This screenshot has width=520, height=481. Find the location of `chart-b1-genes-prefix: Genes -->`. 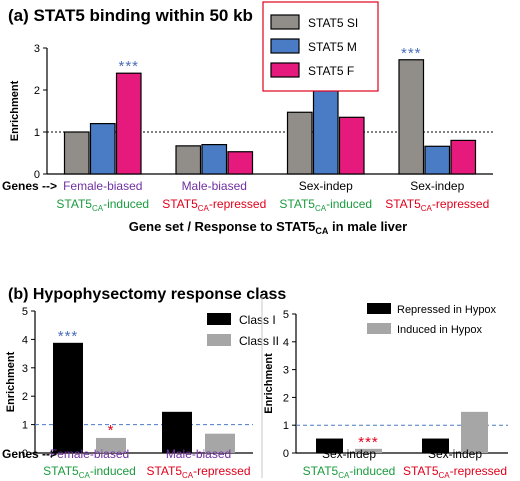

chart-b1-genes-prefix: Genes --> is located at coordinates (29, 454).